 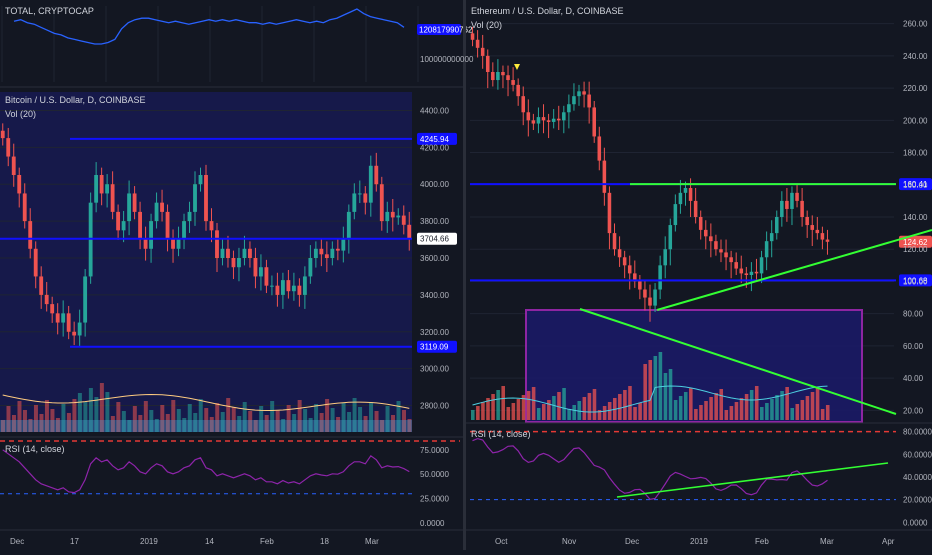 What do you see at coordinates (915, 249) in the screenshot?
I see `eth-y-tick-label: 120.00` at bounding box center [915, 249].